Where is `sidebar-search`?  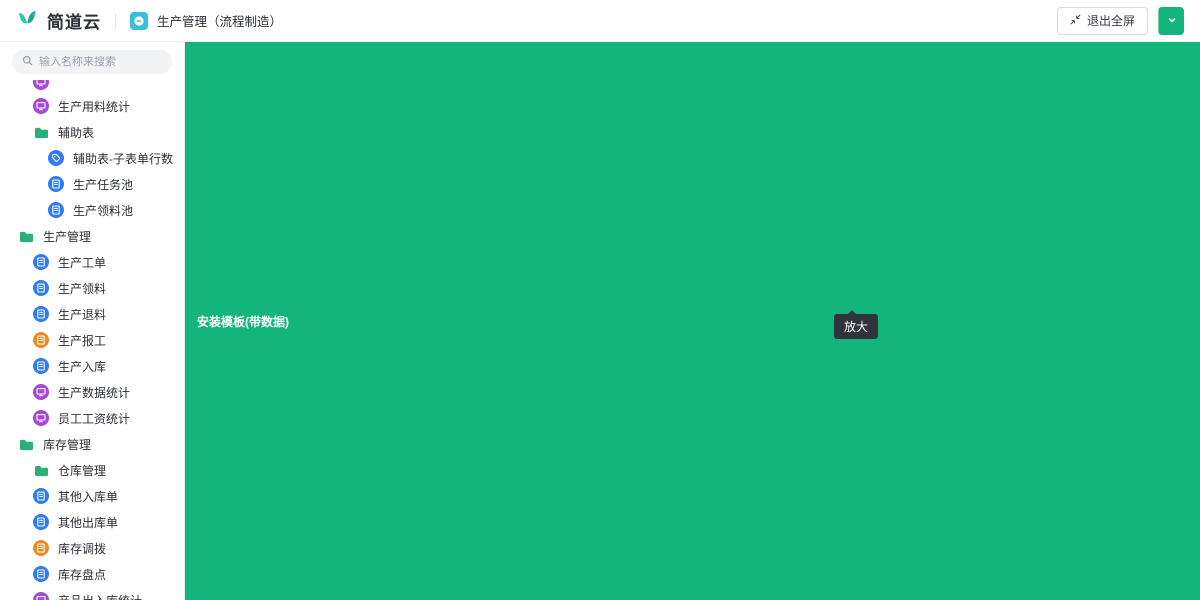
sidebar-search is located at coordinates (92, 62).